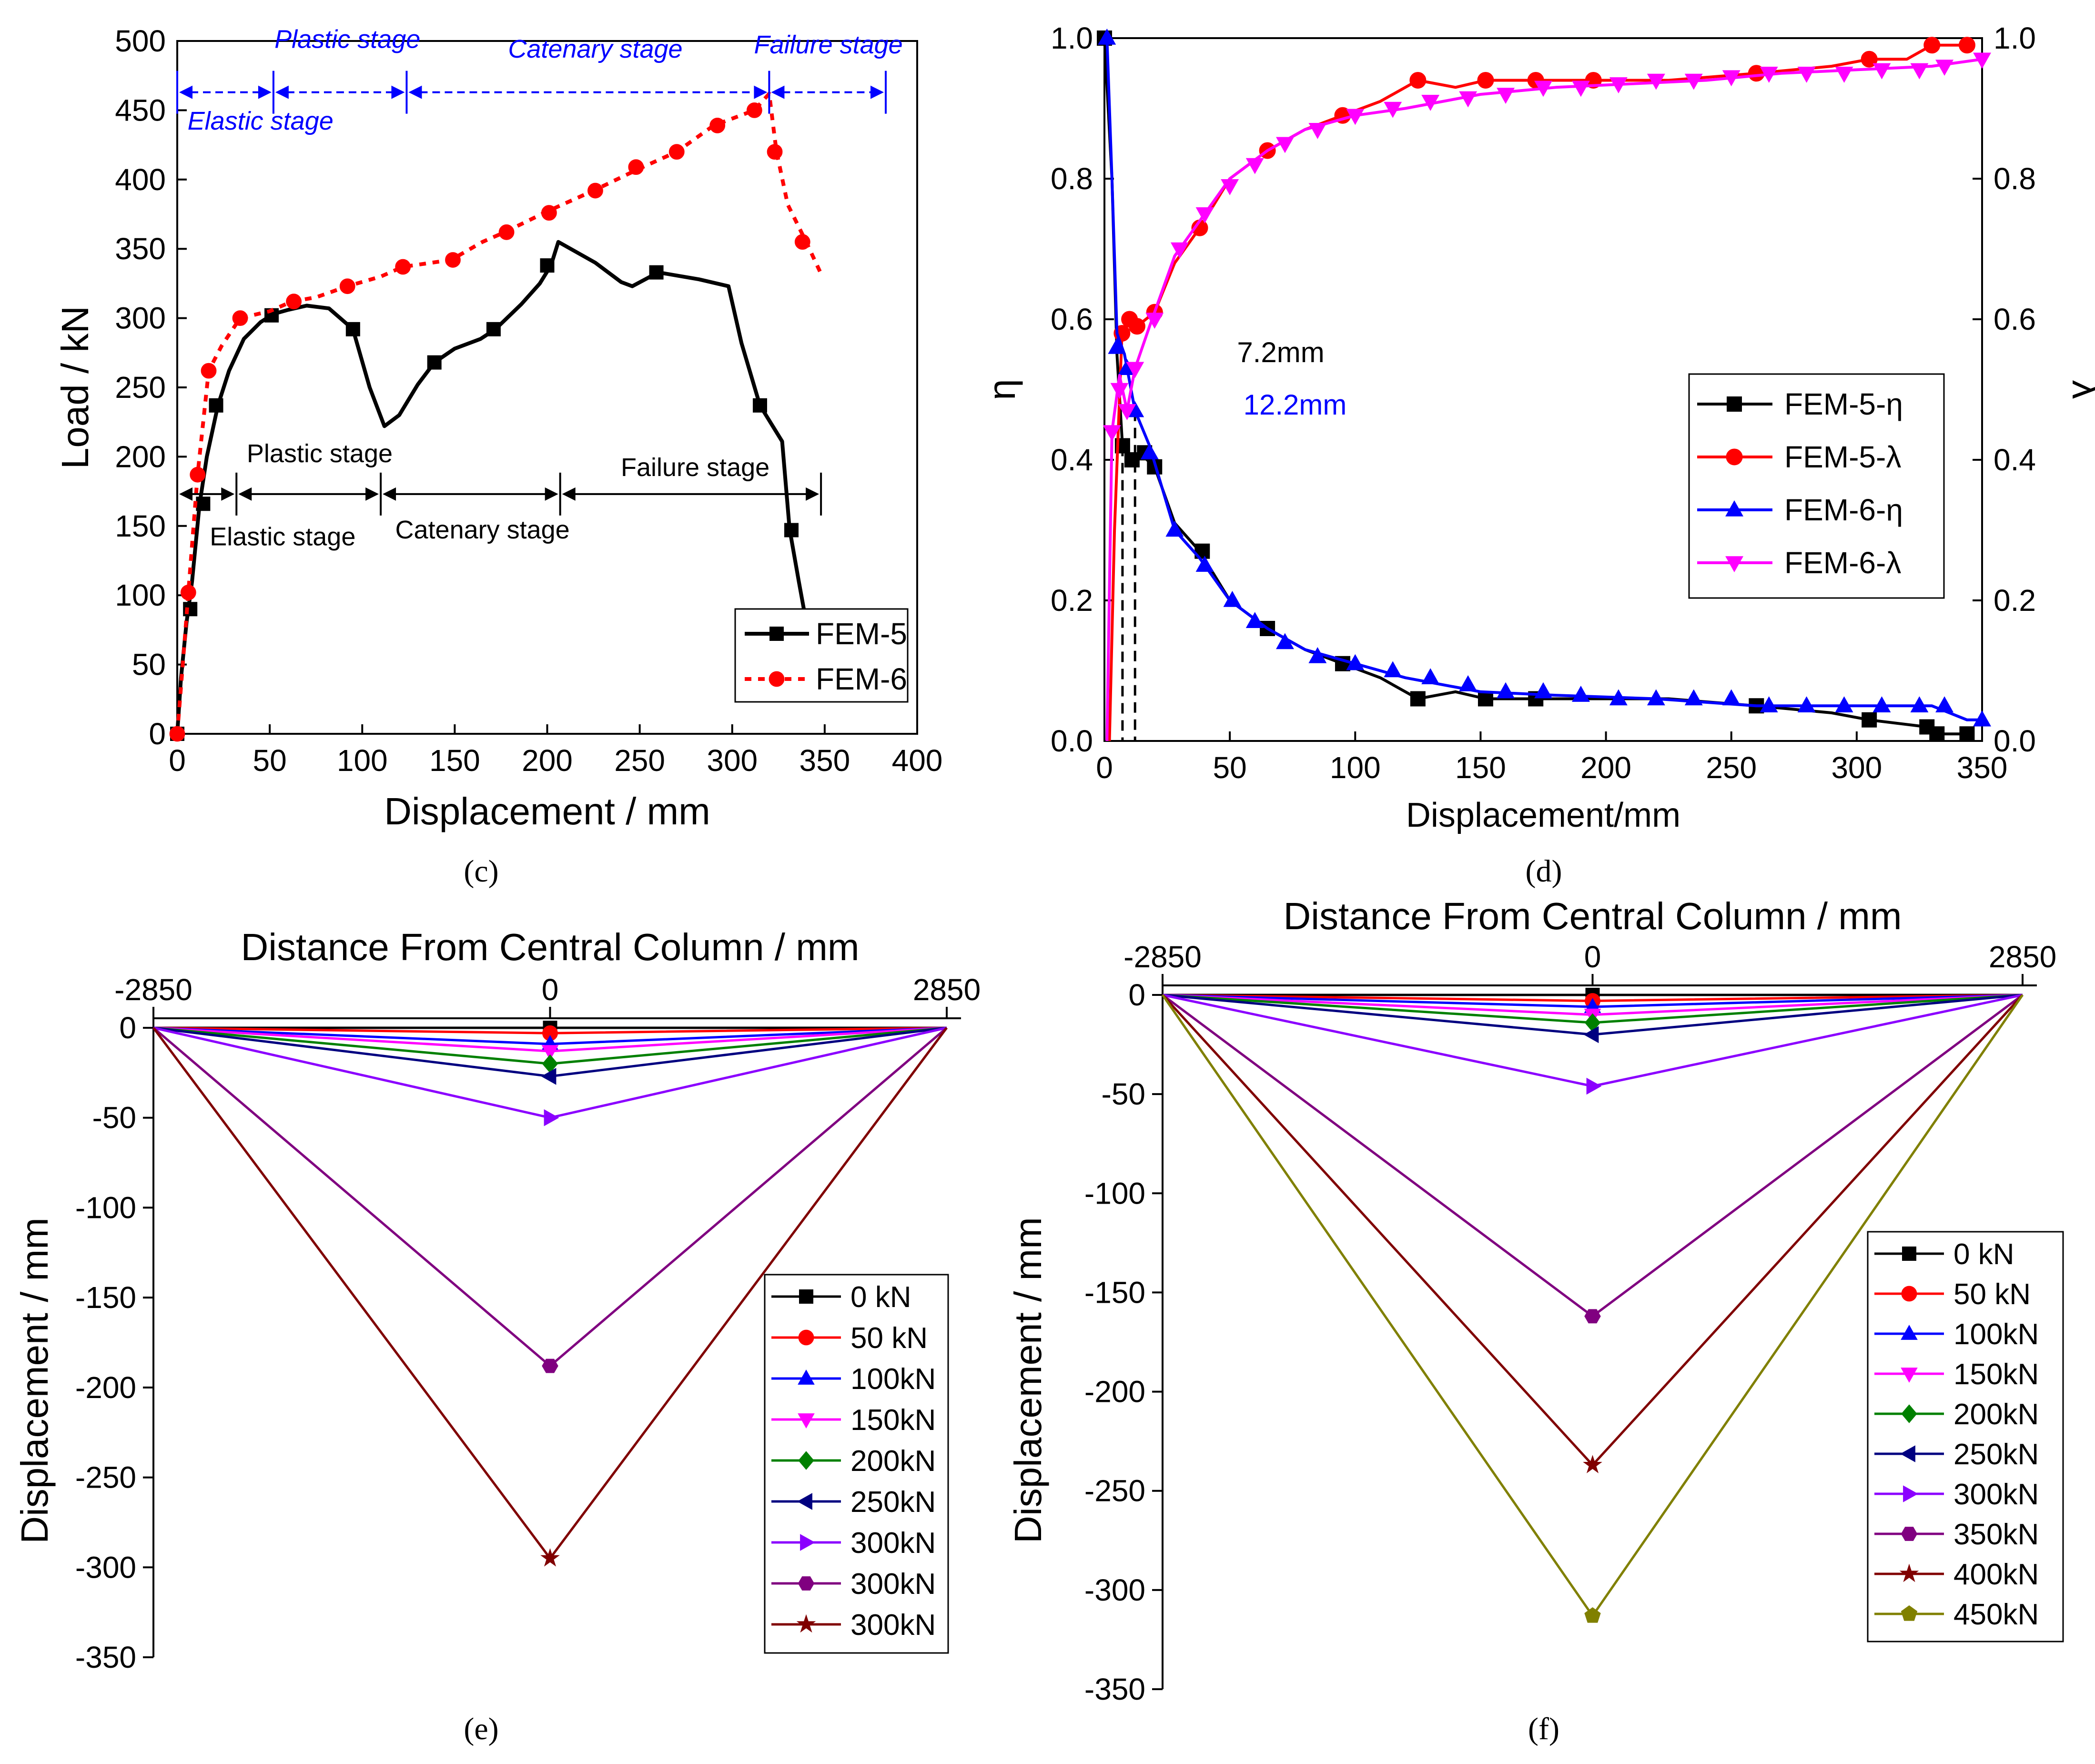 The image size is (2095, 1764). I want to click on y-tick-label: -200, so click(1114, 1392).